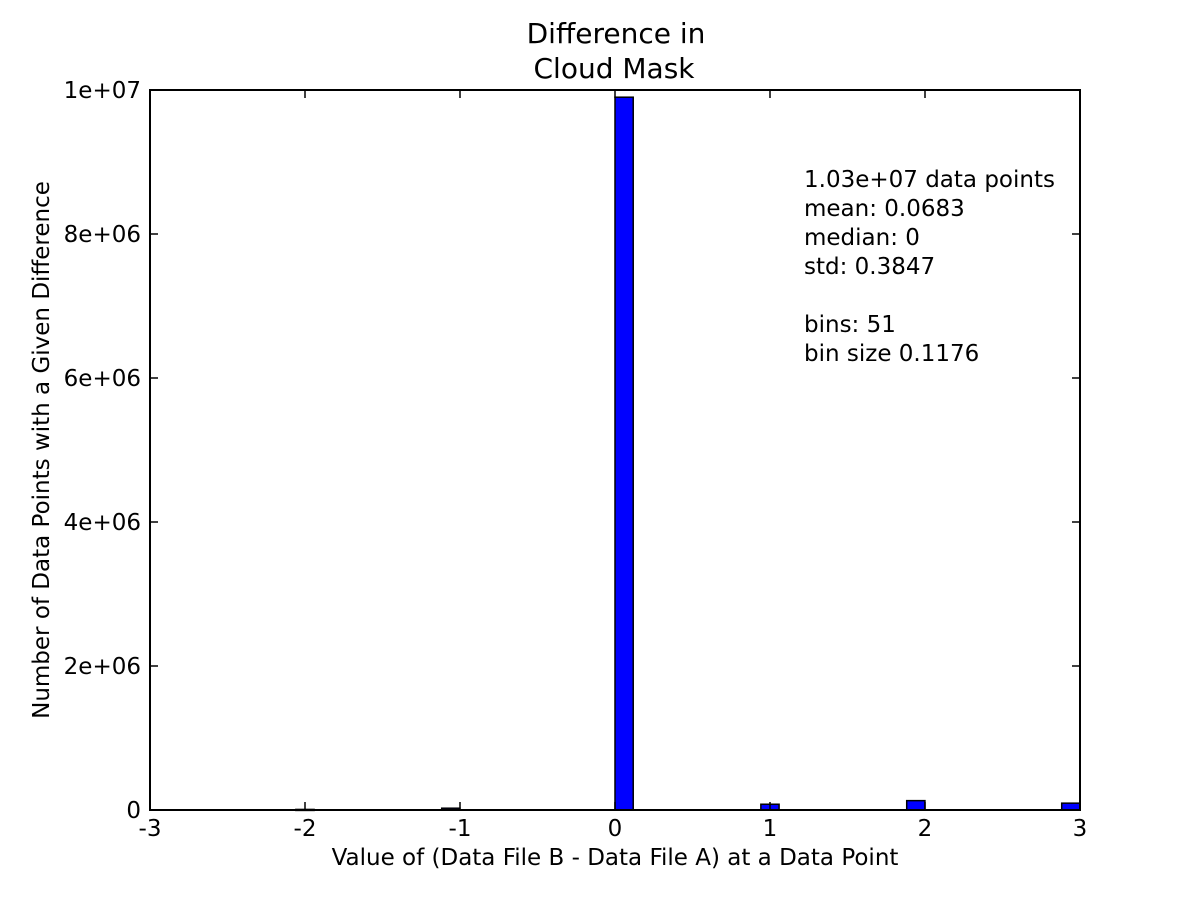 The image size is (1200, 900). What do you see at coordinates (102, 523) in the screenshot?
I see `y-tick-label-2: 4e+06` at bounding box center [102, 523].